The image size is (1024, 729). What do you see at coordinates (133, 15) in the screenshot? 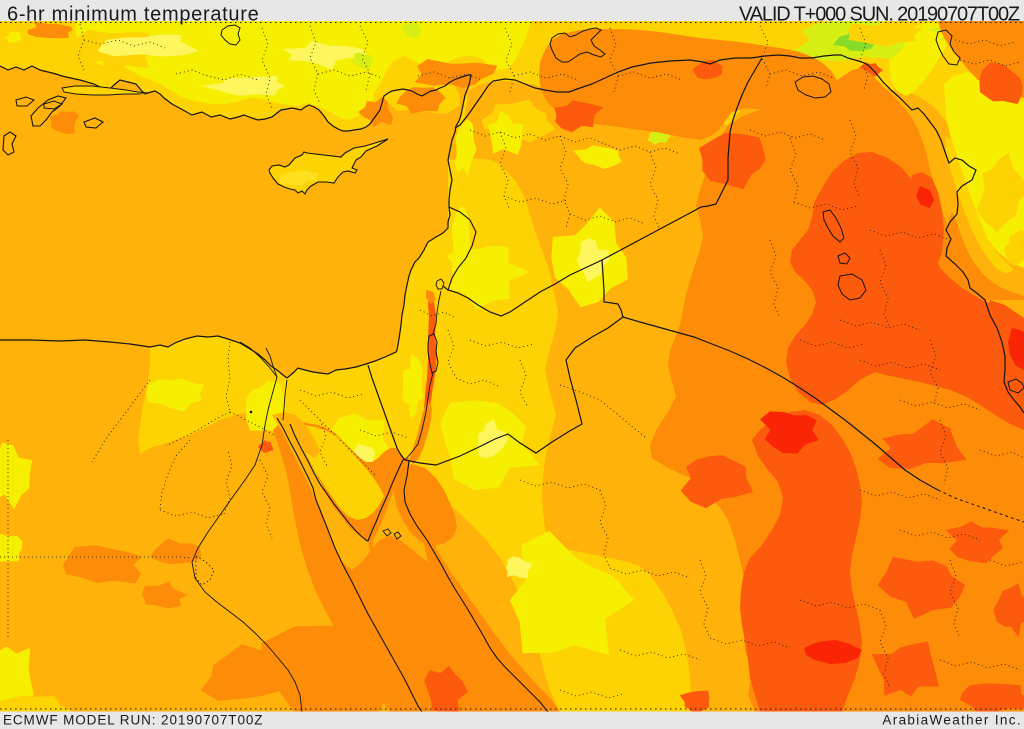
I see `svg-text: 6-hr minimum temperature` at bounding box center [133, 15].